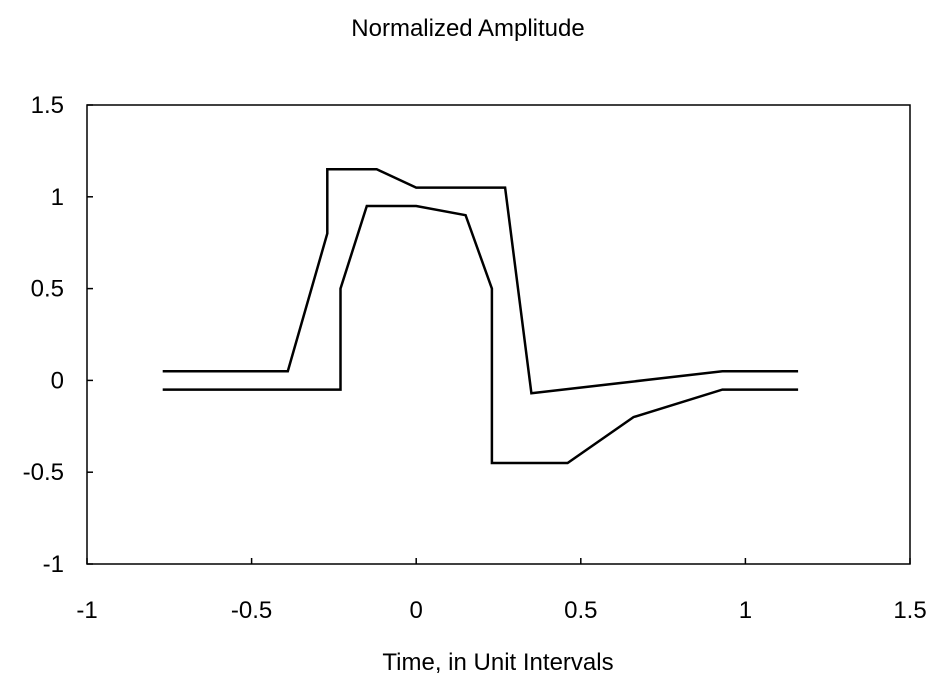 This screenshot has width=937, height=679. I want to click on y-tick-label: -1, so click(53, 564).